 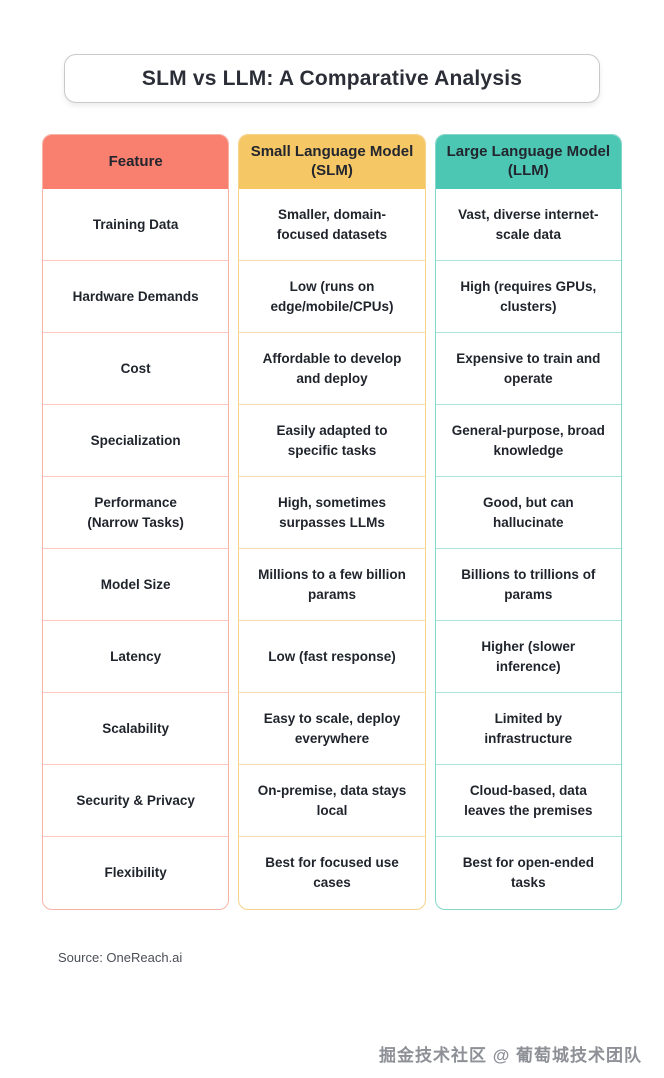 I want to click on table-cell: Model Size, so click(x=136, y=585).